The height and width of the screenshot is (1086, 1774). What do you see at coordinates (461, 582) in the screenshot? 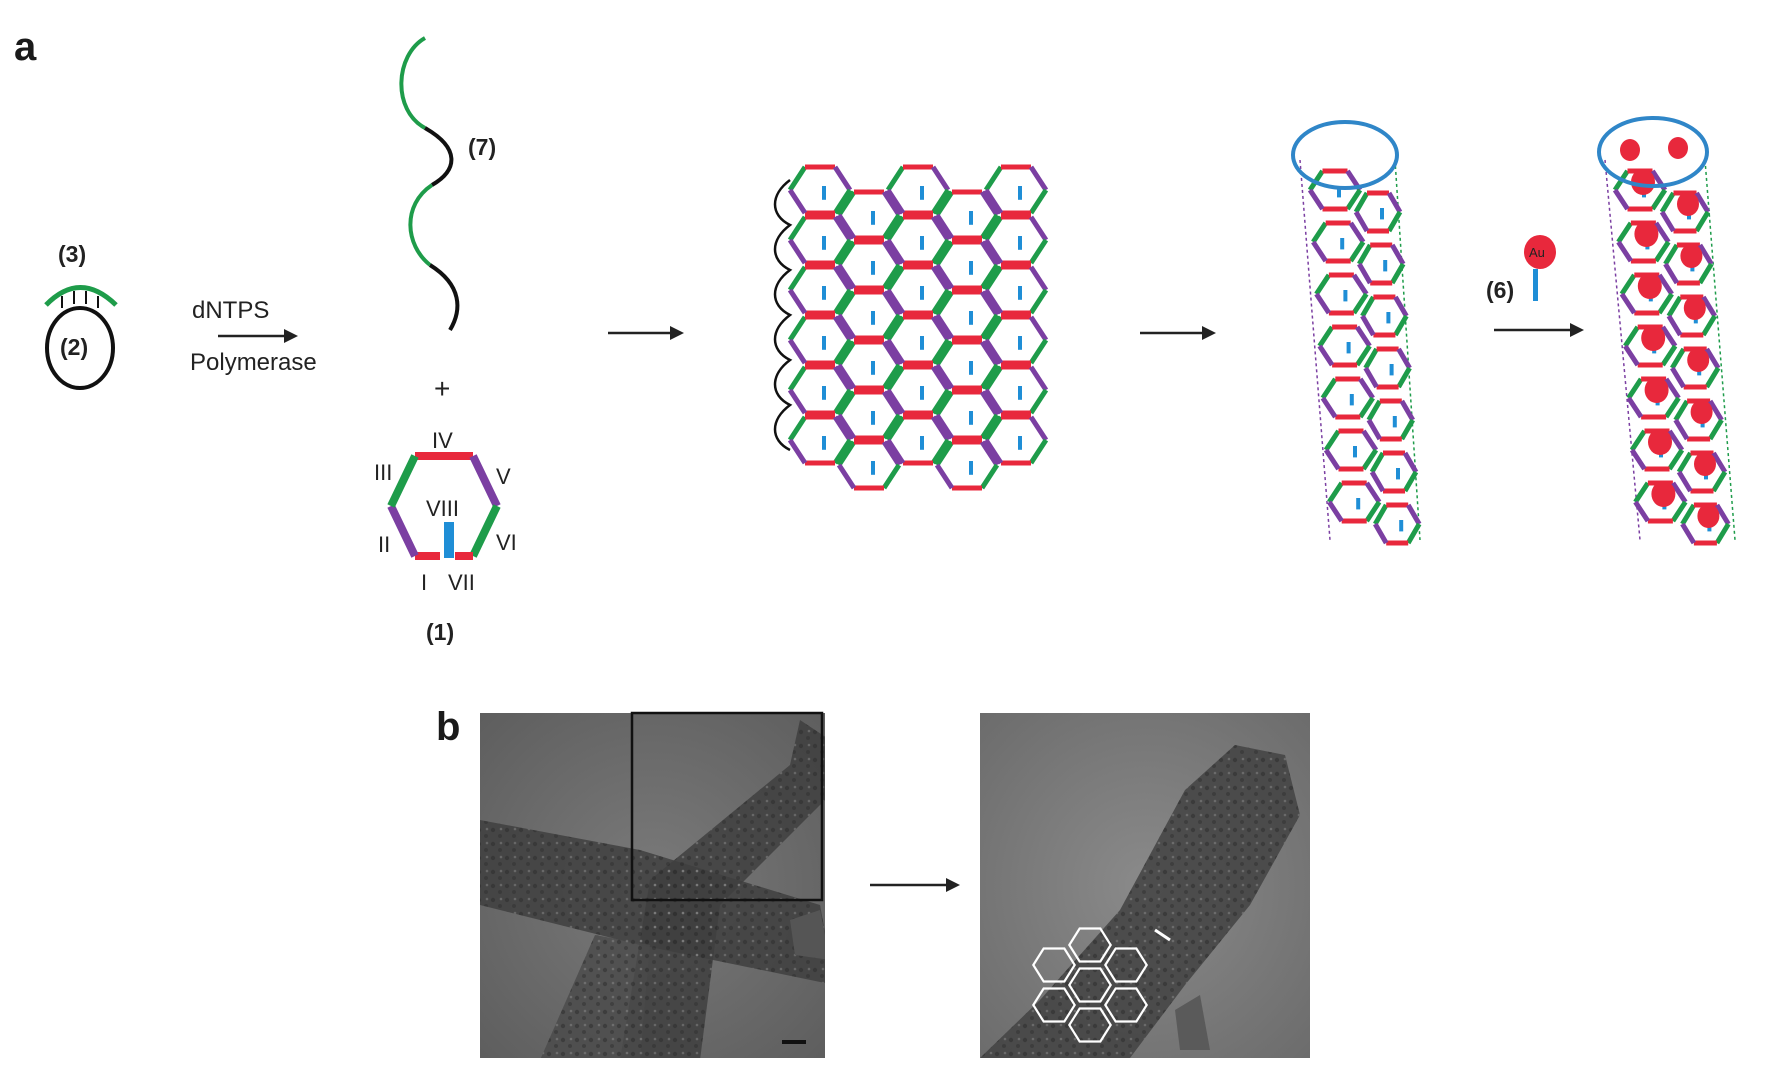
I see `arm-label-VII: VII` at bounding box center [461, 582].